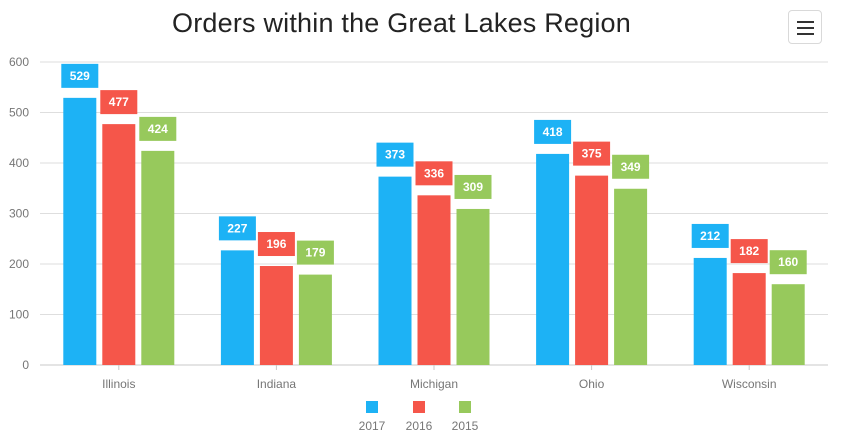  I want to click on bar-2015-ohio, so click(631, 276).